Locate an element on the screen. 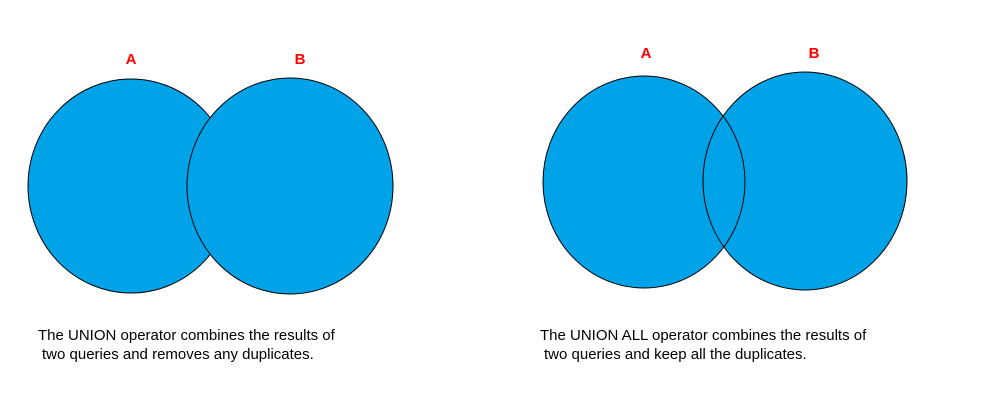 Image resolution: width=990 pixels, height=413 pixels. union-all-set-b-outline is located at coordinates (805, 181).